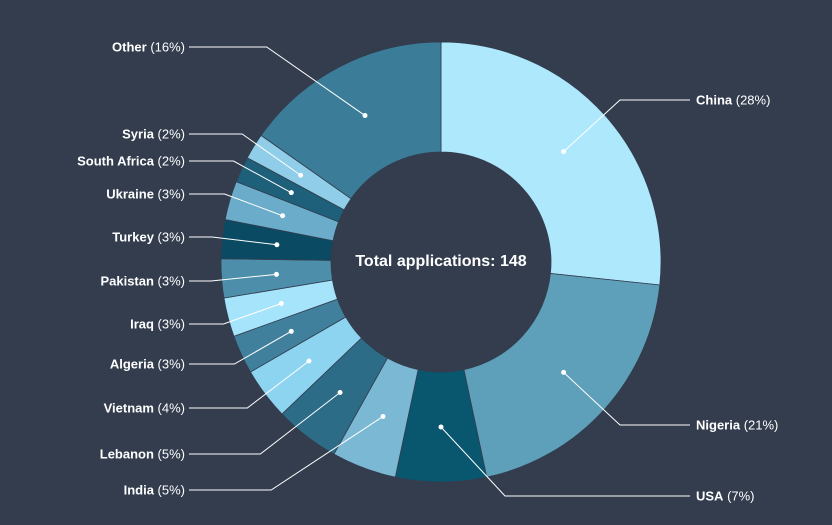  Describe the element at coordinates (116, 161) in the screenshot. I see `slice-label-name: South Africa` at that location.